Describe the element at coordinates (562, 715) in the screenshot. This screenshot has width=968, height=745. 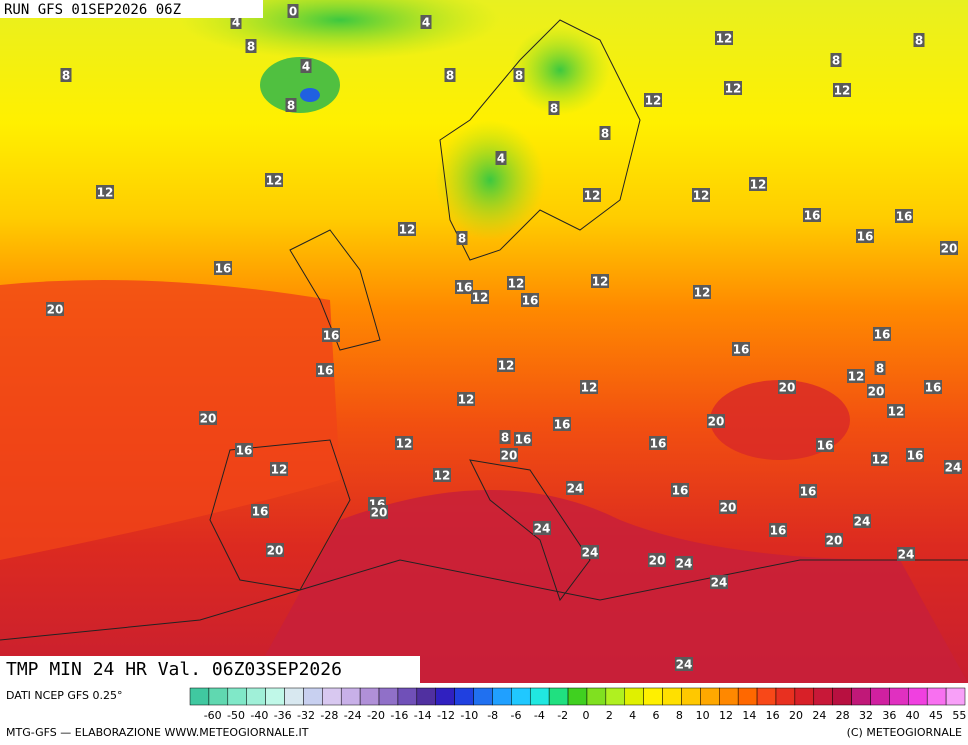
I see `colorbar-label: -2` at that location.